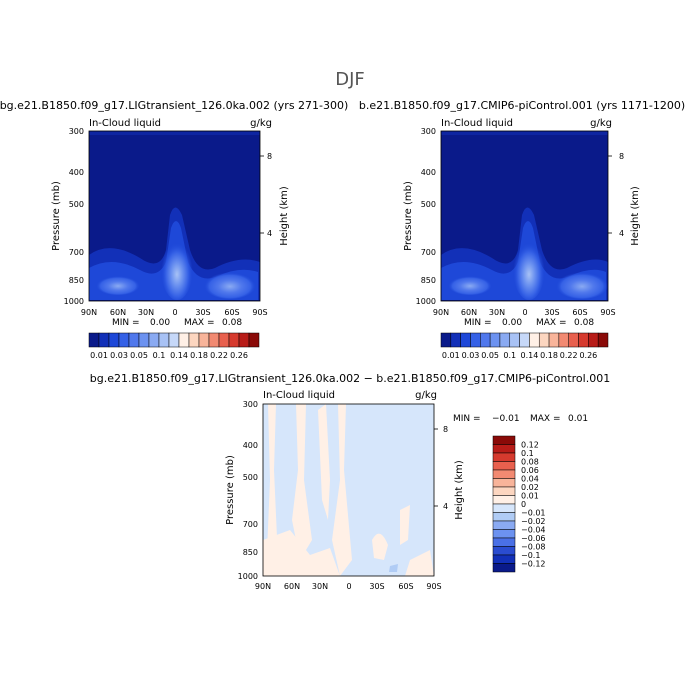 This screenshot has width=700, height=700. What do you see at coordinates (428, 131) in the screenshot?
I see `y-tick-label: 300` at bounding box center [428, 131].